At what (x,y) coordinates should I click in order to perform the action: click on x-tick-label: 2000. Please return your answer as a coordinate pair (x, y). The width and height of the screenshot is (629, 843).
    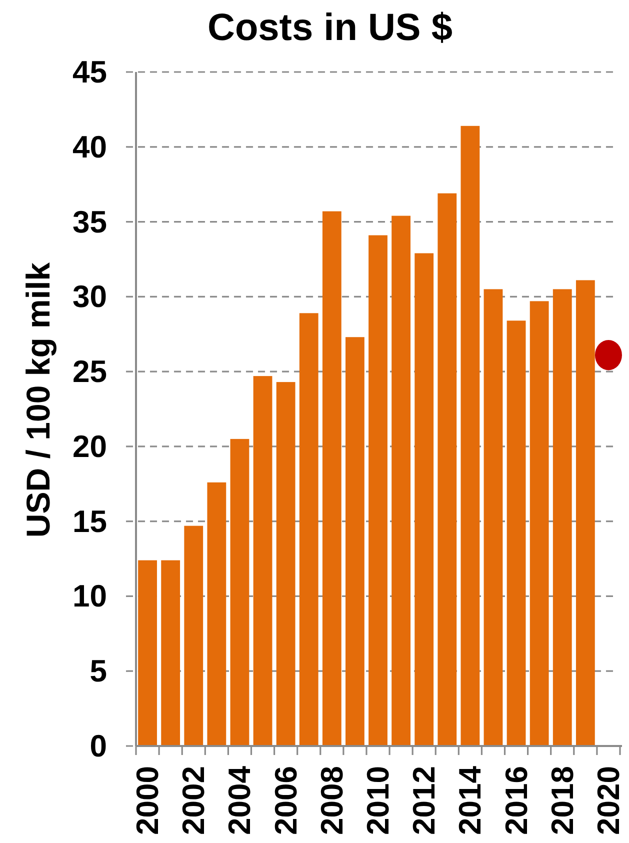
    Looking at the image, I should click on (148, 800).